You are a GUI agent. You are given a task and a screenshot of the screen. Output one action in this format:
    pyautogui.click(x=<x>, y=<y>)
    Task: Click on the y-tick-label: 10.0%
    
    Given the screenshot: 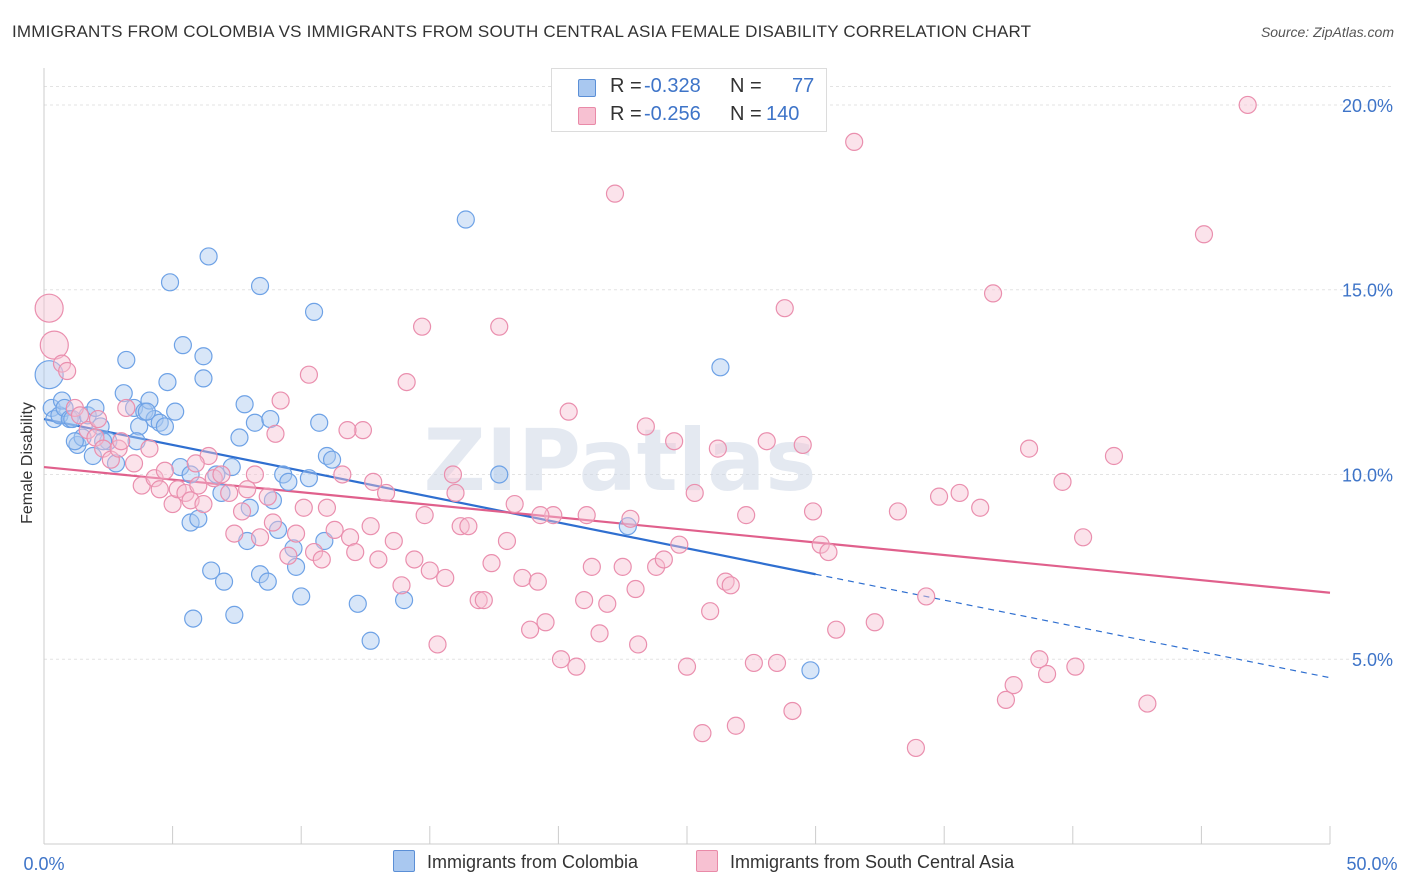 What is the action you would take?
    pyautogui.click(x=1367, y=475)
    